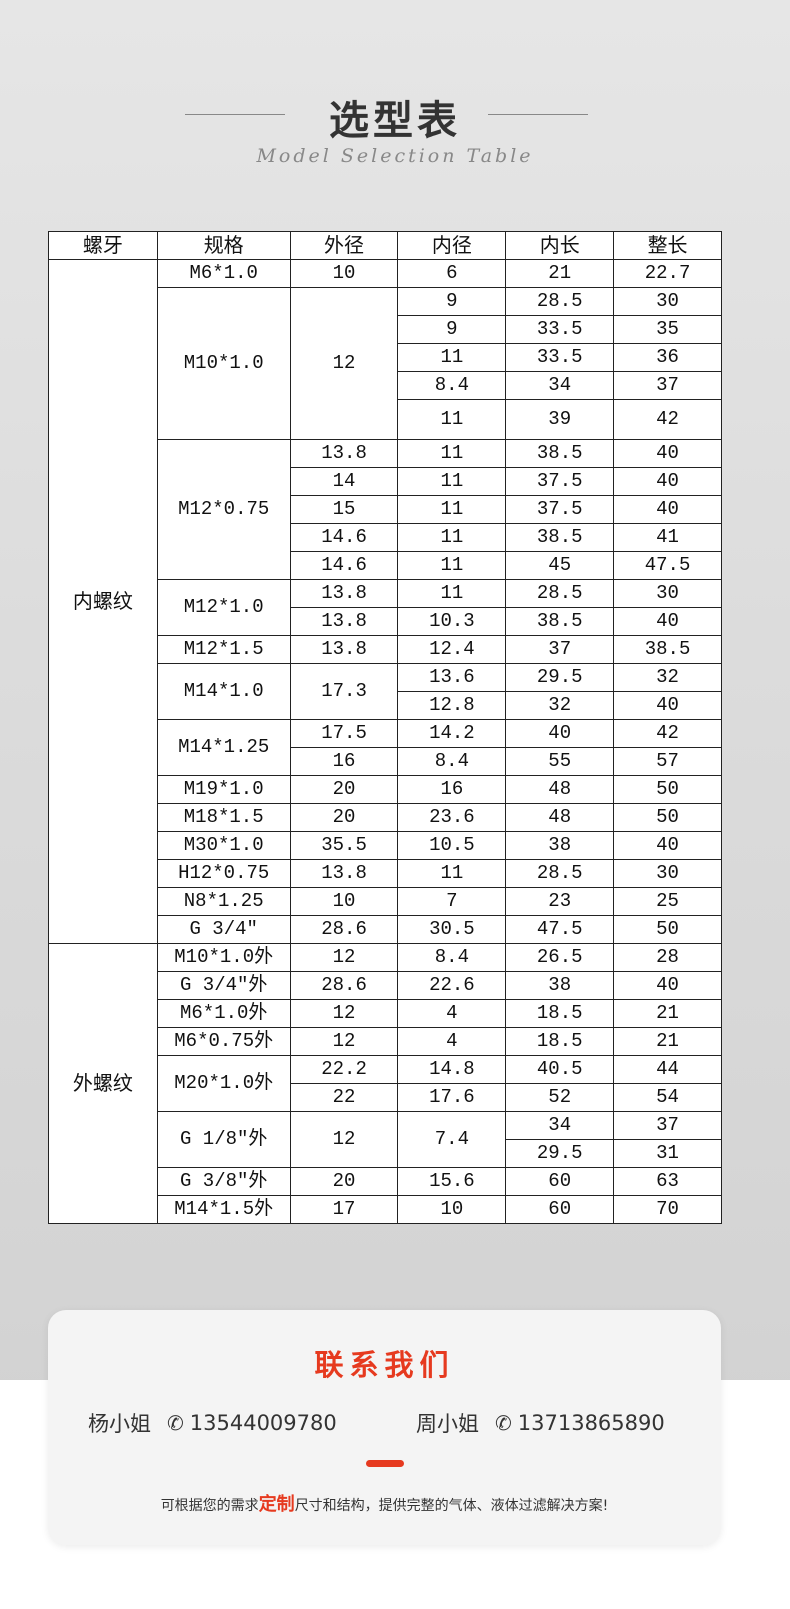 The image size is (790, 1609). Describe the element at coordinates (560, 1069) in the screenshot. I see `table-cell: 40.5` at that location.